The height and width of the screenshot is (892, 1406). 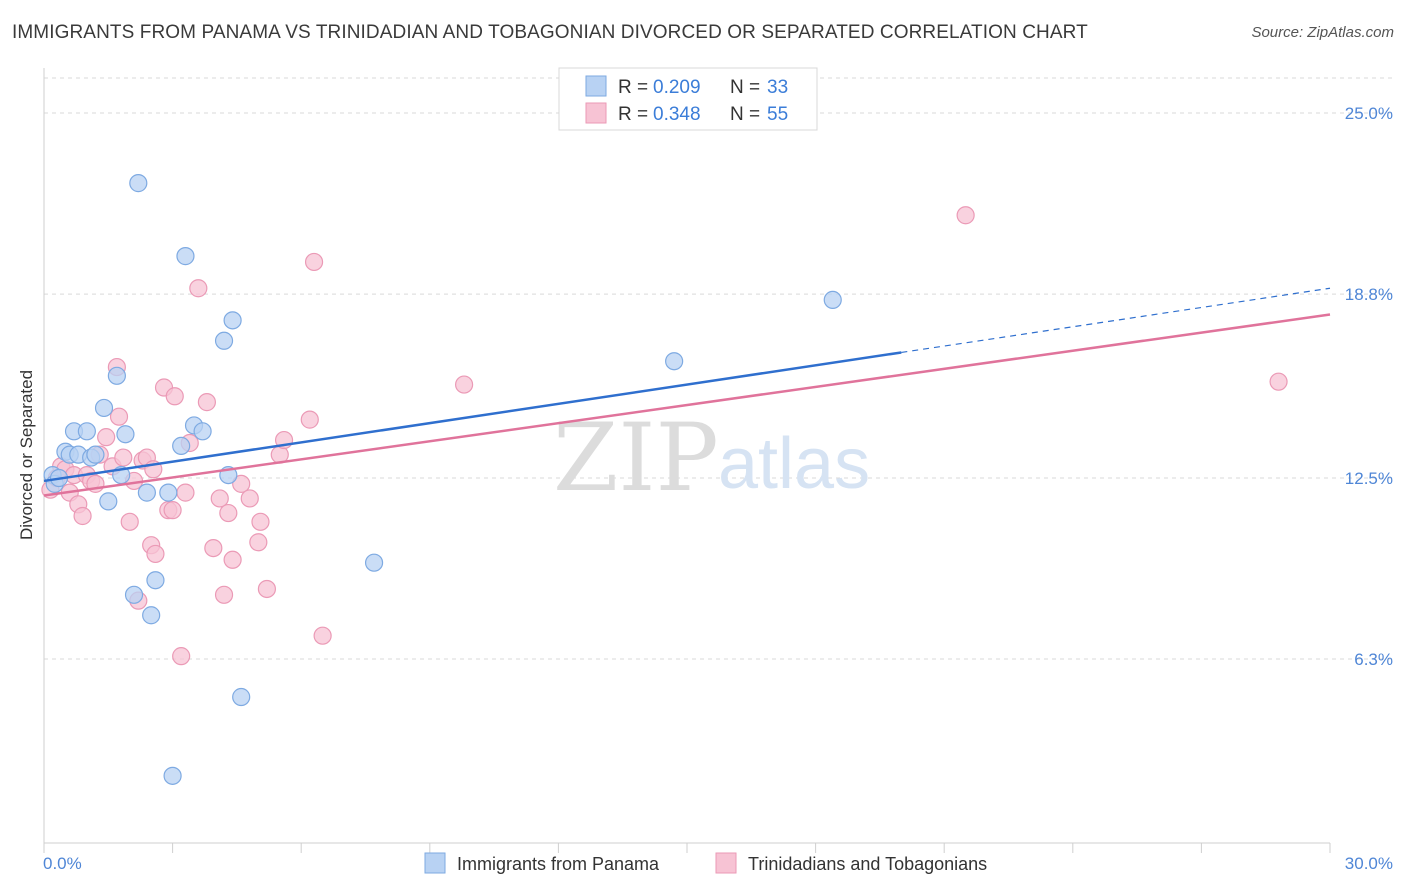 I want to click on y-tick-labels: 6.3% 12.5% 18.8% 25.0%, so click(x=1369, y=386).